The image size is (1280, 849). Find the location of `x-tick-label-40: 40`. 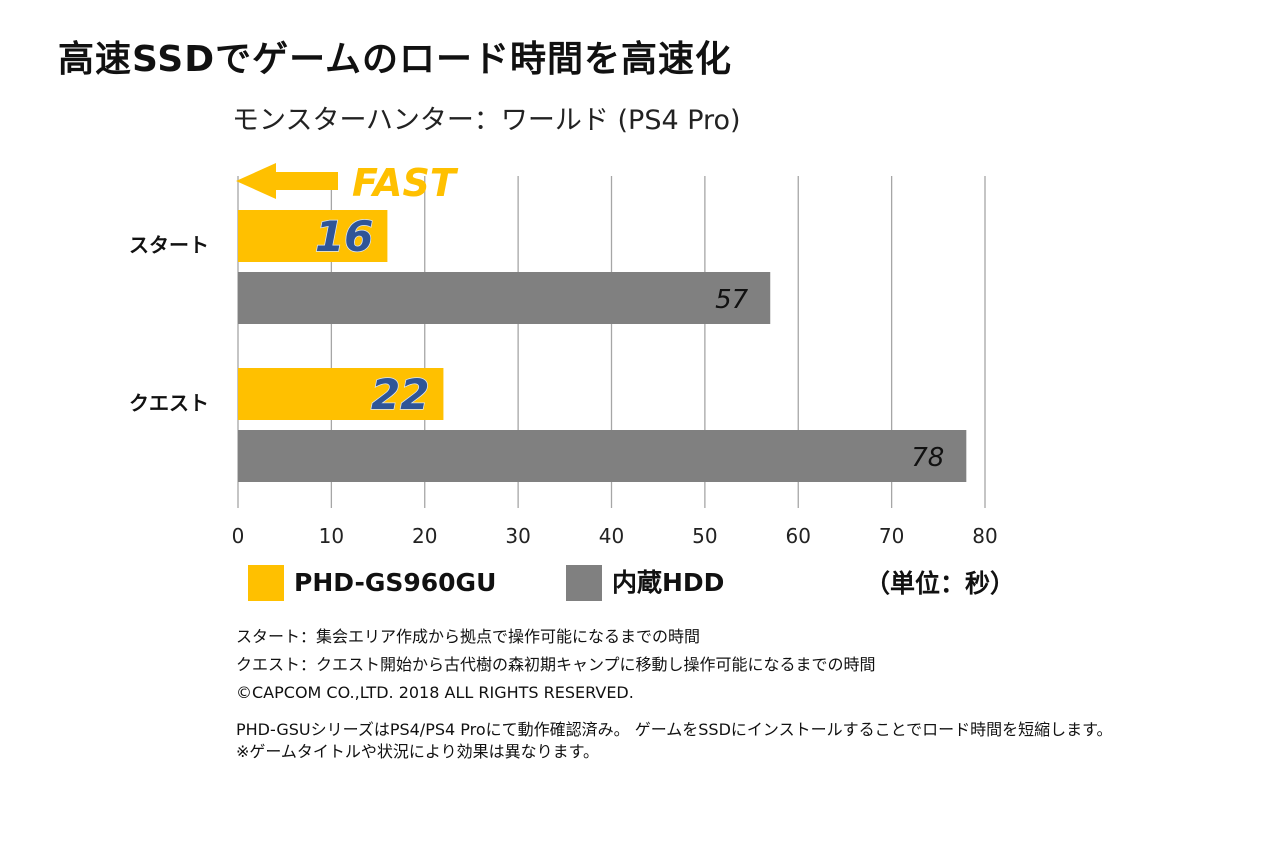

x-tick-label-40: 40 is located at coordinates (611, 536).